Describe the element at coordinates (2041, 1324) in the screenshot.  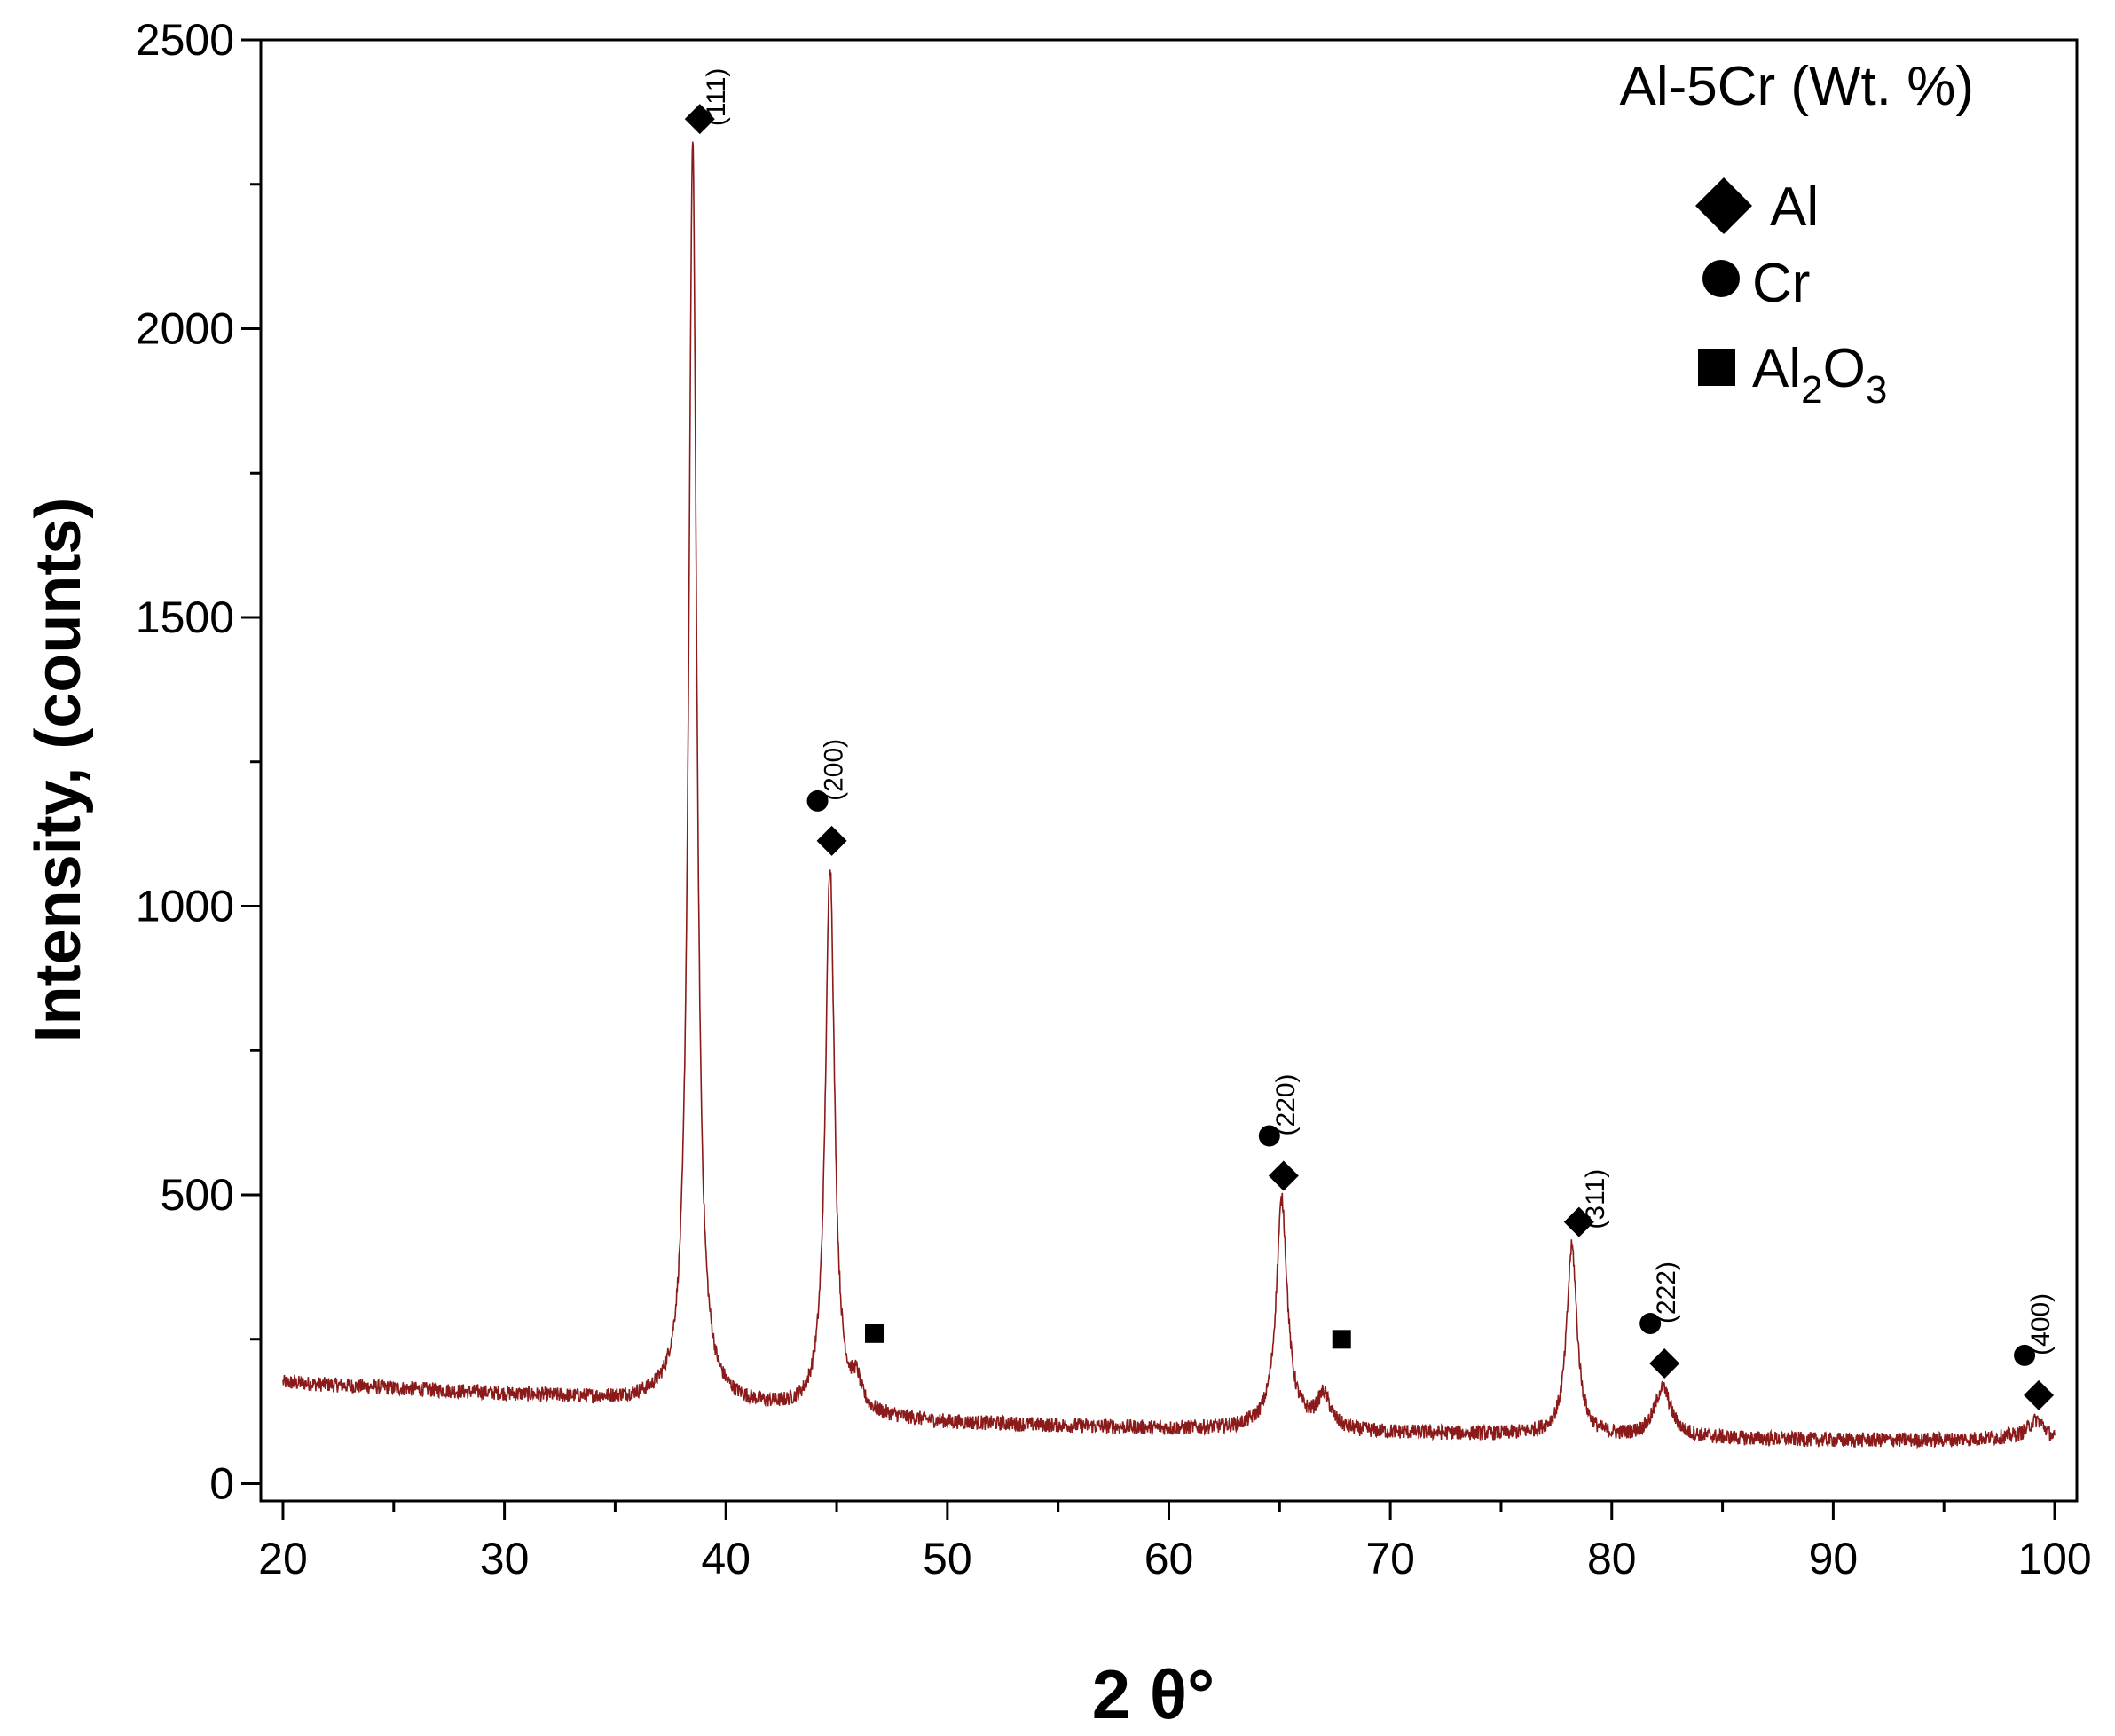
I see `peak-hkl-label: (400)` at that location.